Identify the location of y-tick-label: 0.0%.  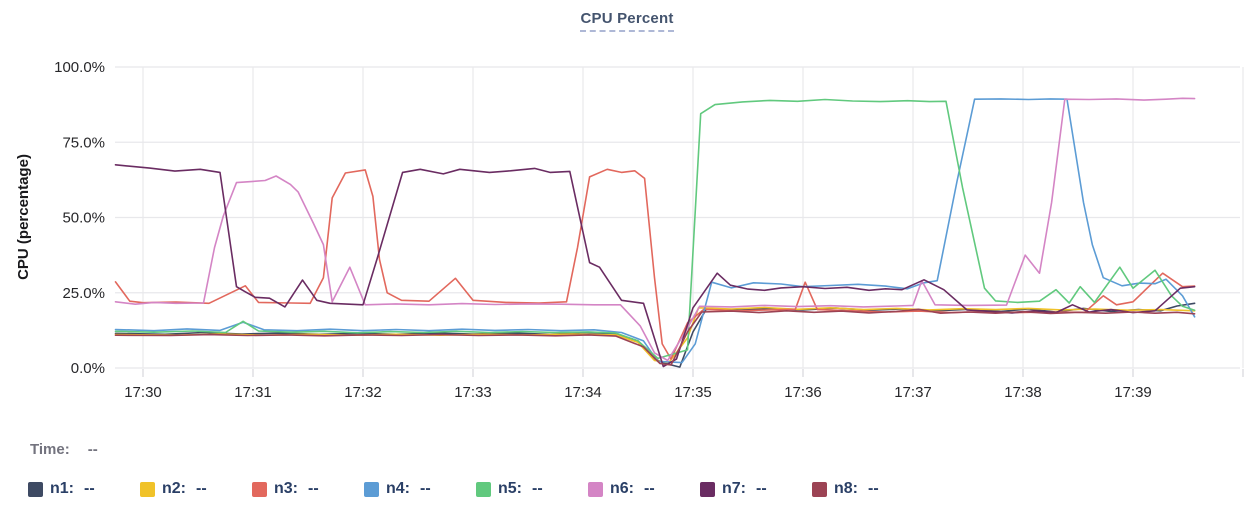
(88, 368).